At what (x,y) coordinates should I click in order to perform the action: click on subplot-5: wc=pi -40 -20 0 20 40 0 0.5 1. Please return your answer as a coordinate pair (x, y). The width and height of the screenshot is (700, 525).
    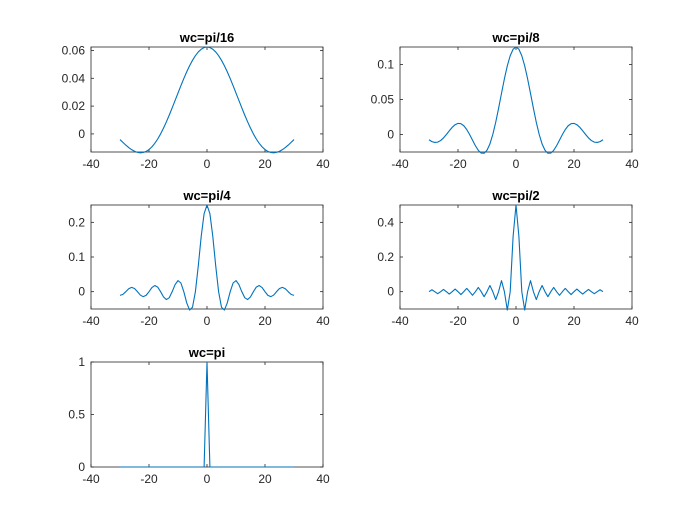
    Looking at the image, I should click on (199, 415).